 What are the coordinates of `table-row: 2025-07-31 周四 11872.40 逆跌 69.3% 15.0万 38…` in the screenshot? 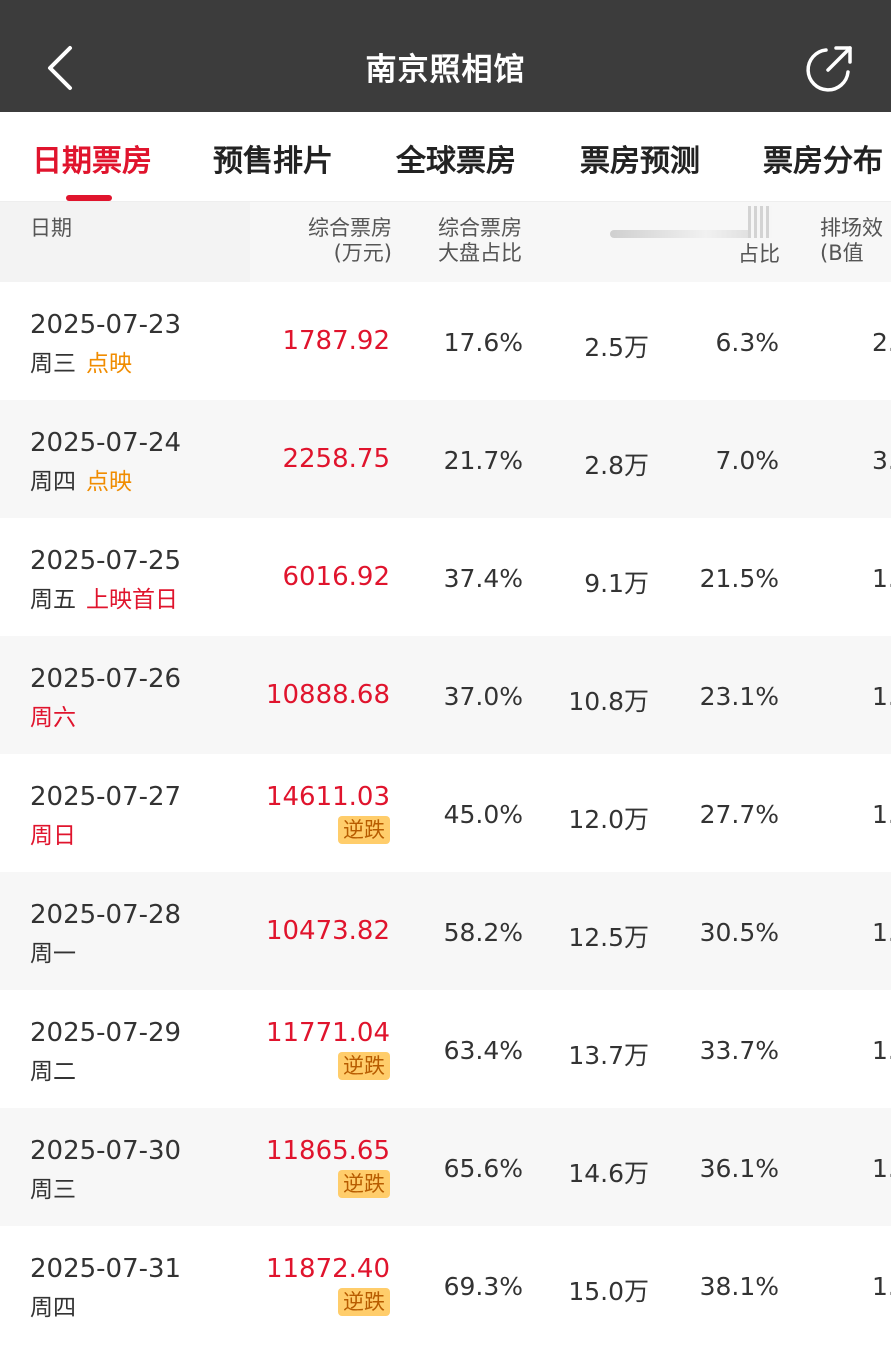 It's located at (445, 1285).